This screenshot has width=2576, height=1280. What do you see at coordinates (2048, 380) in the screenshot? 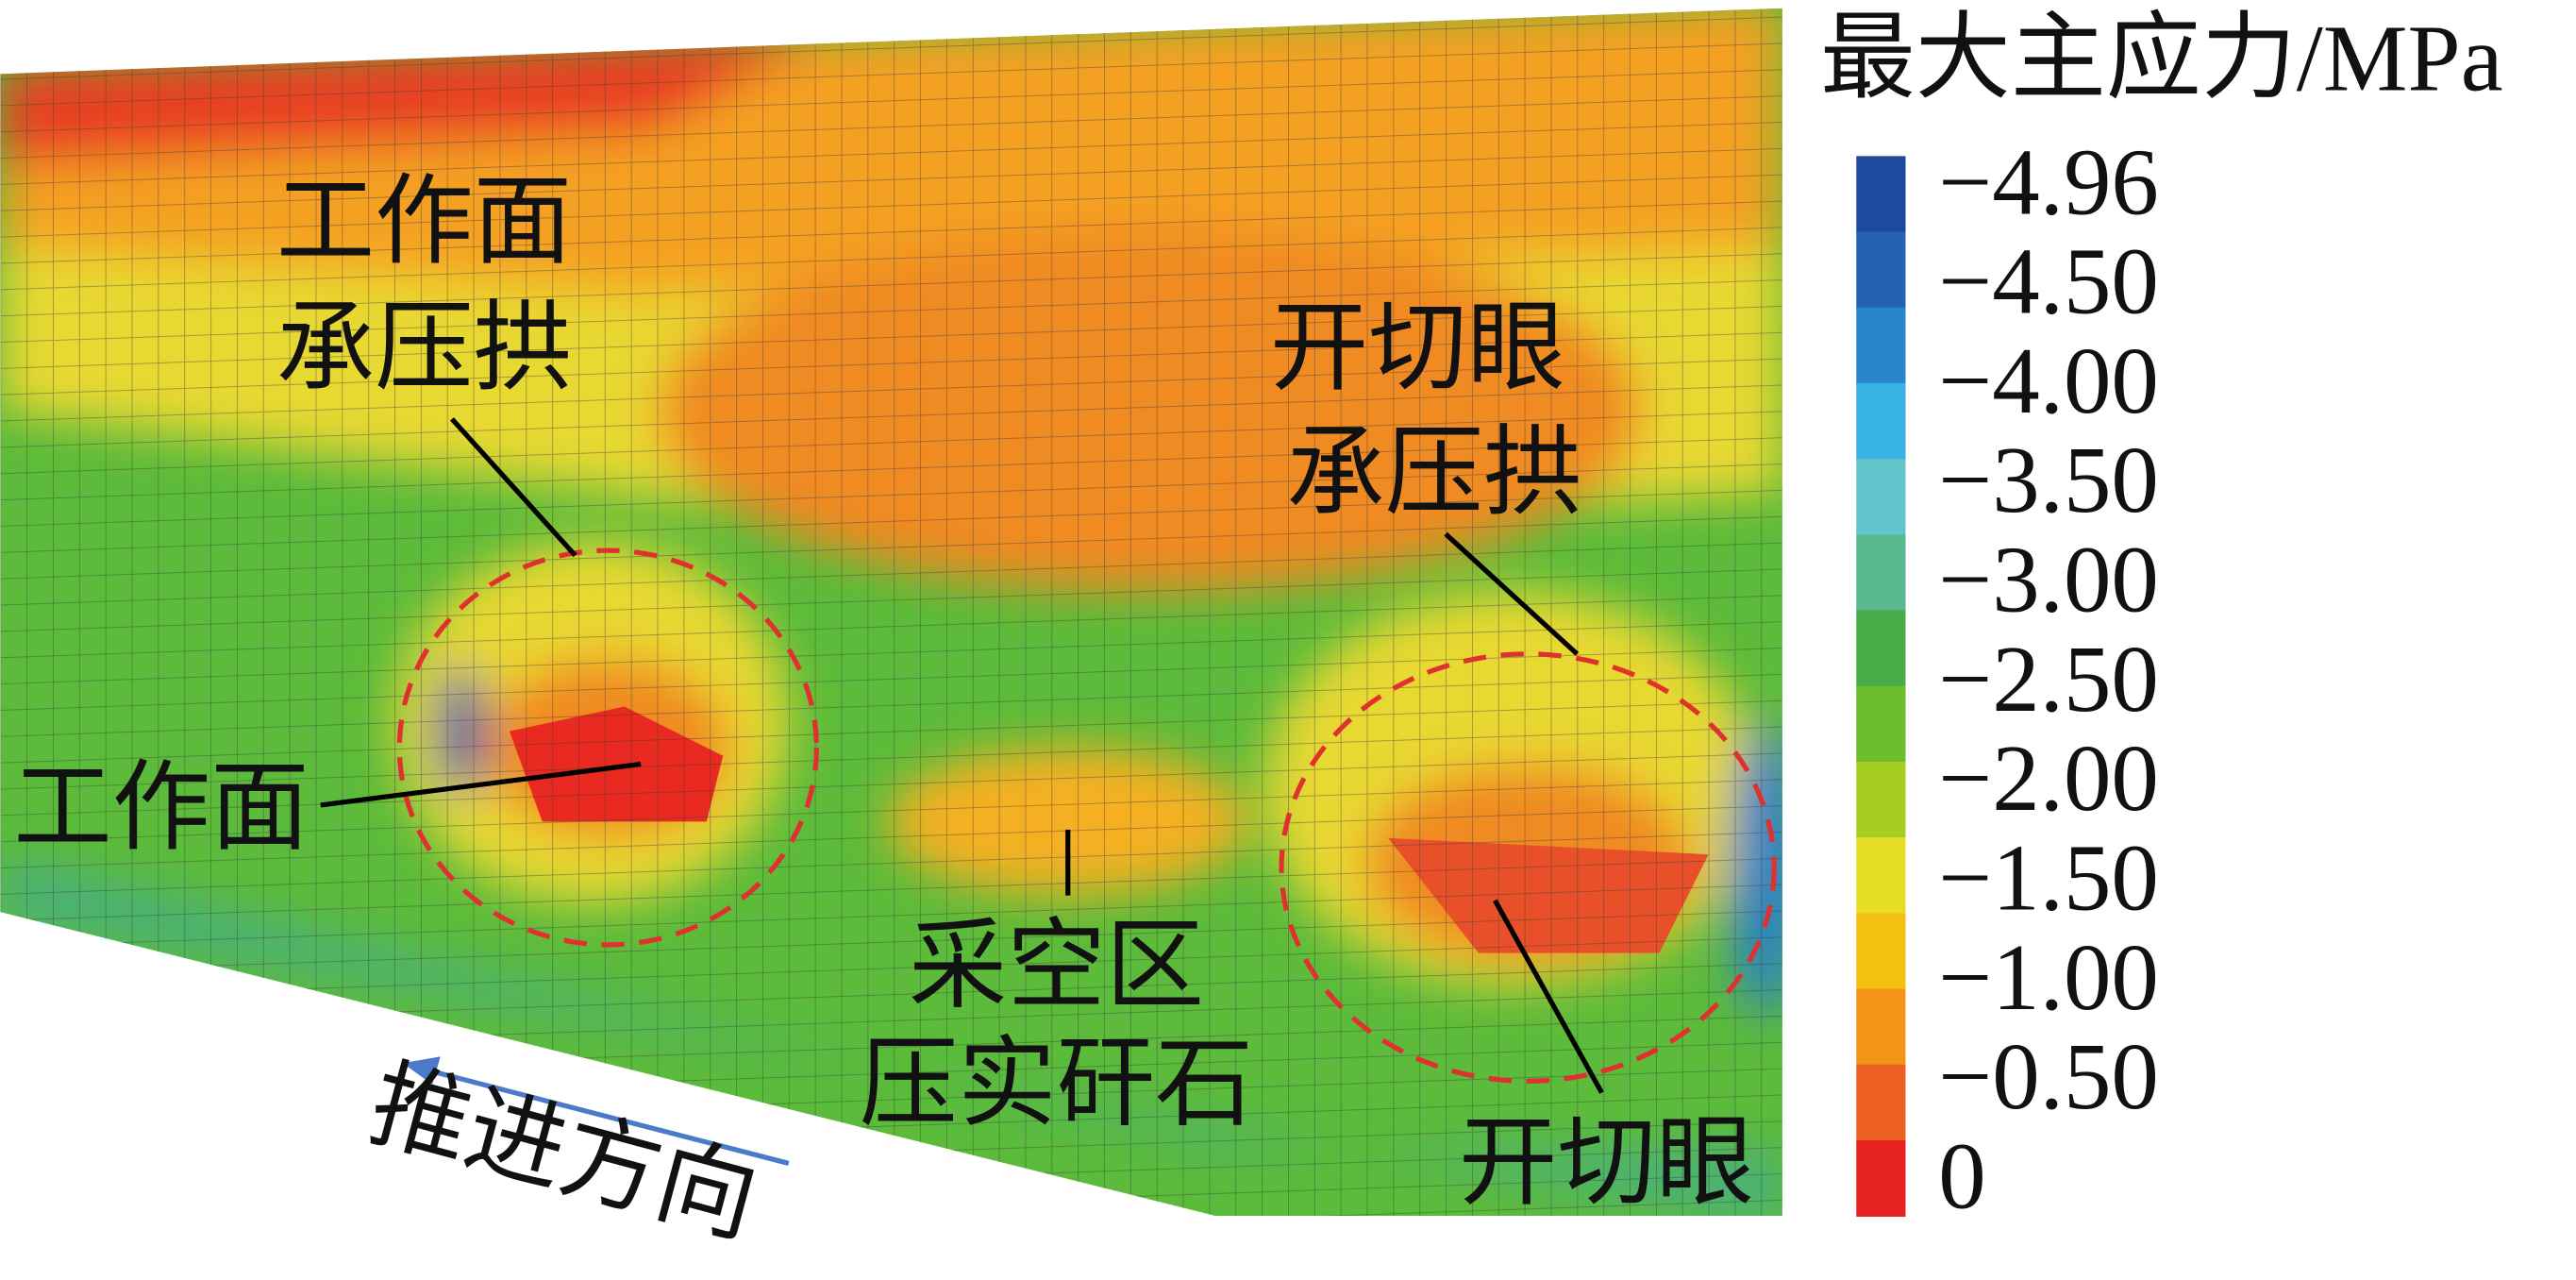
I see `colorbar-label: −4.00` at bounding box center [2048, 380].